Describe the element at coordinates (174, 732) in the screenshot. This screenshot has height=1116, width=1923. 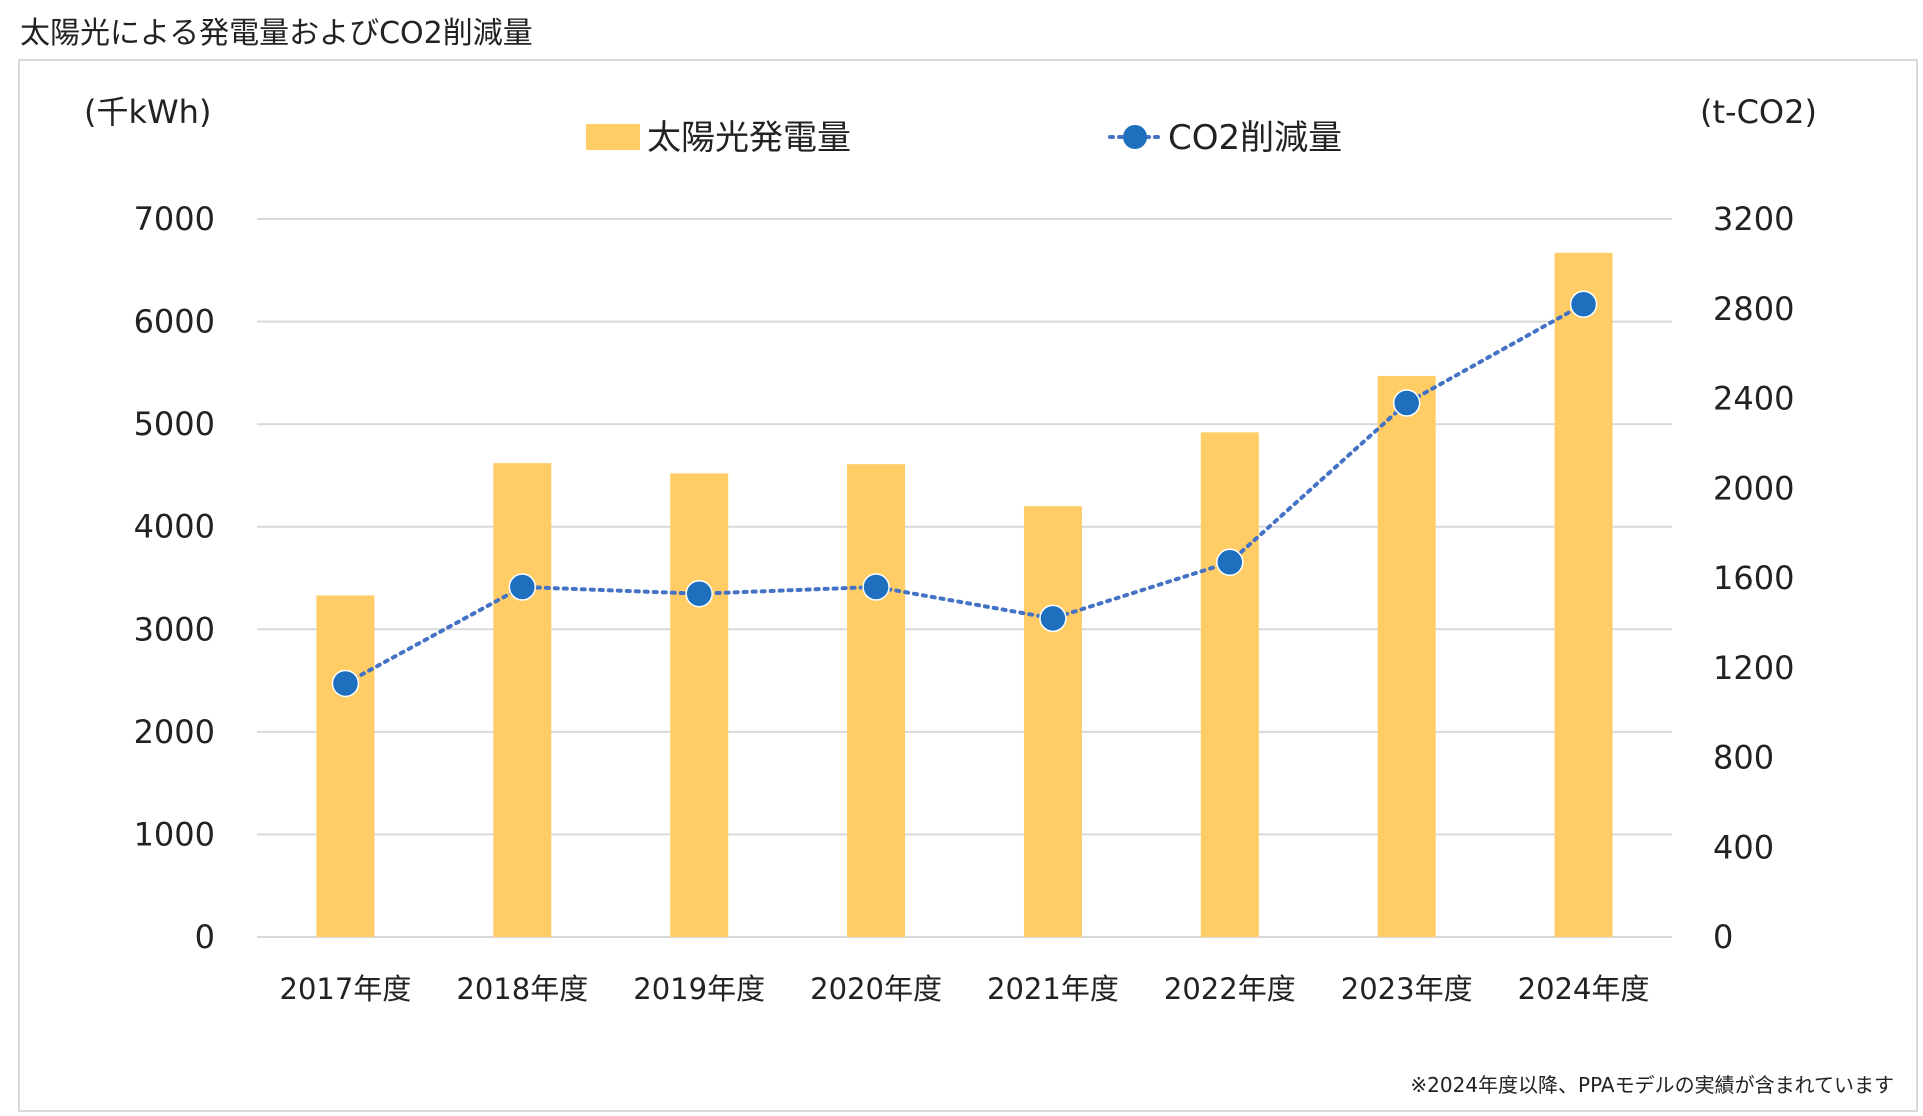
I see `y-left-tick-label: 2000` at that location.